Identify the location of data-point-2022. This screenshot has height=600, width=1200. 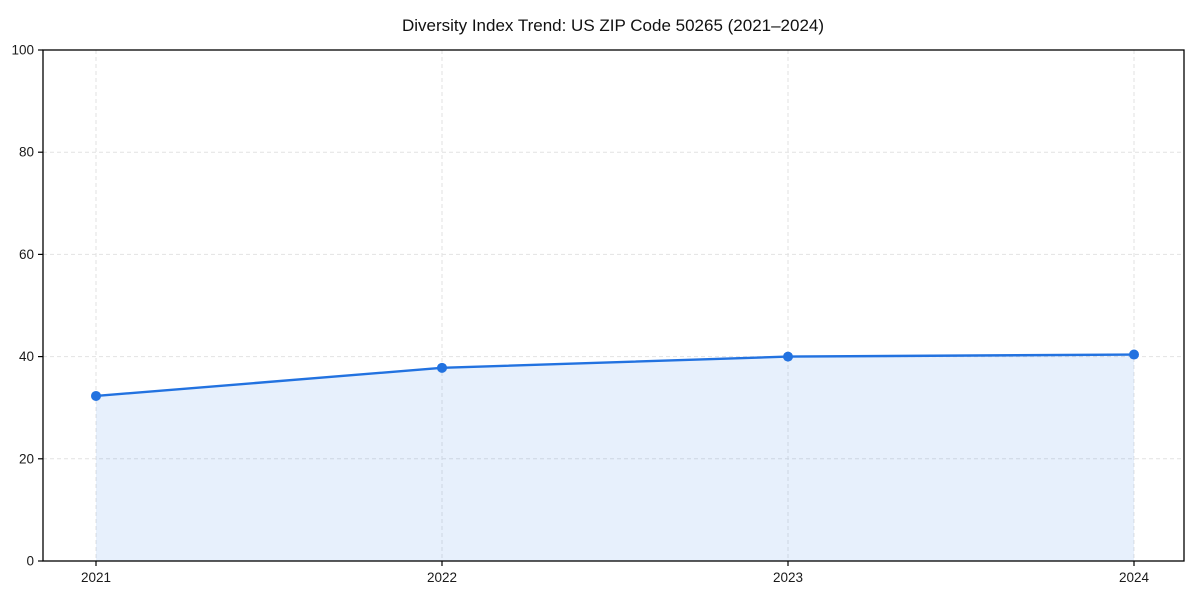
(442, 367).